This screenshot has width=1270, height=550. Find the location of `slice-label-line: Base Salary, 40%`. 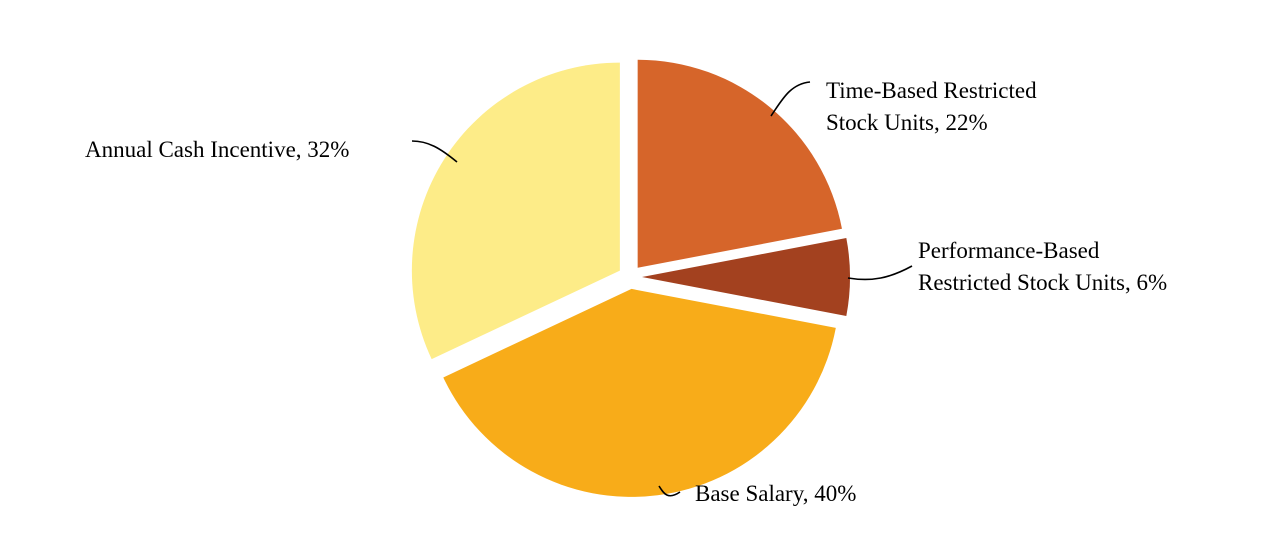

slice-label-line: Base Salary, 40% is located at coordinates (775, 493).